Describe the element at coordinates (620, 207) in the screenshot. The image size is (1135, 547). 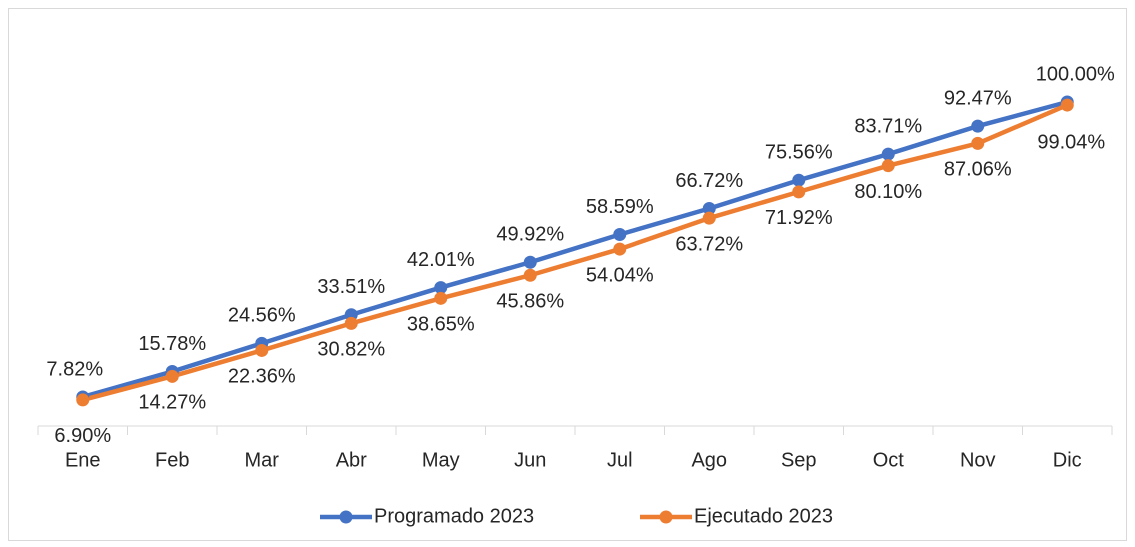
I see `data-label: 58.59%` at that location.